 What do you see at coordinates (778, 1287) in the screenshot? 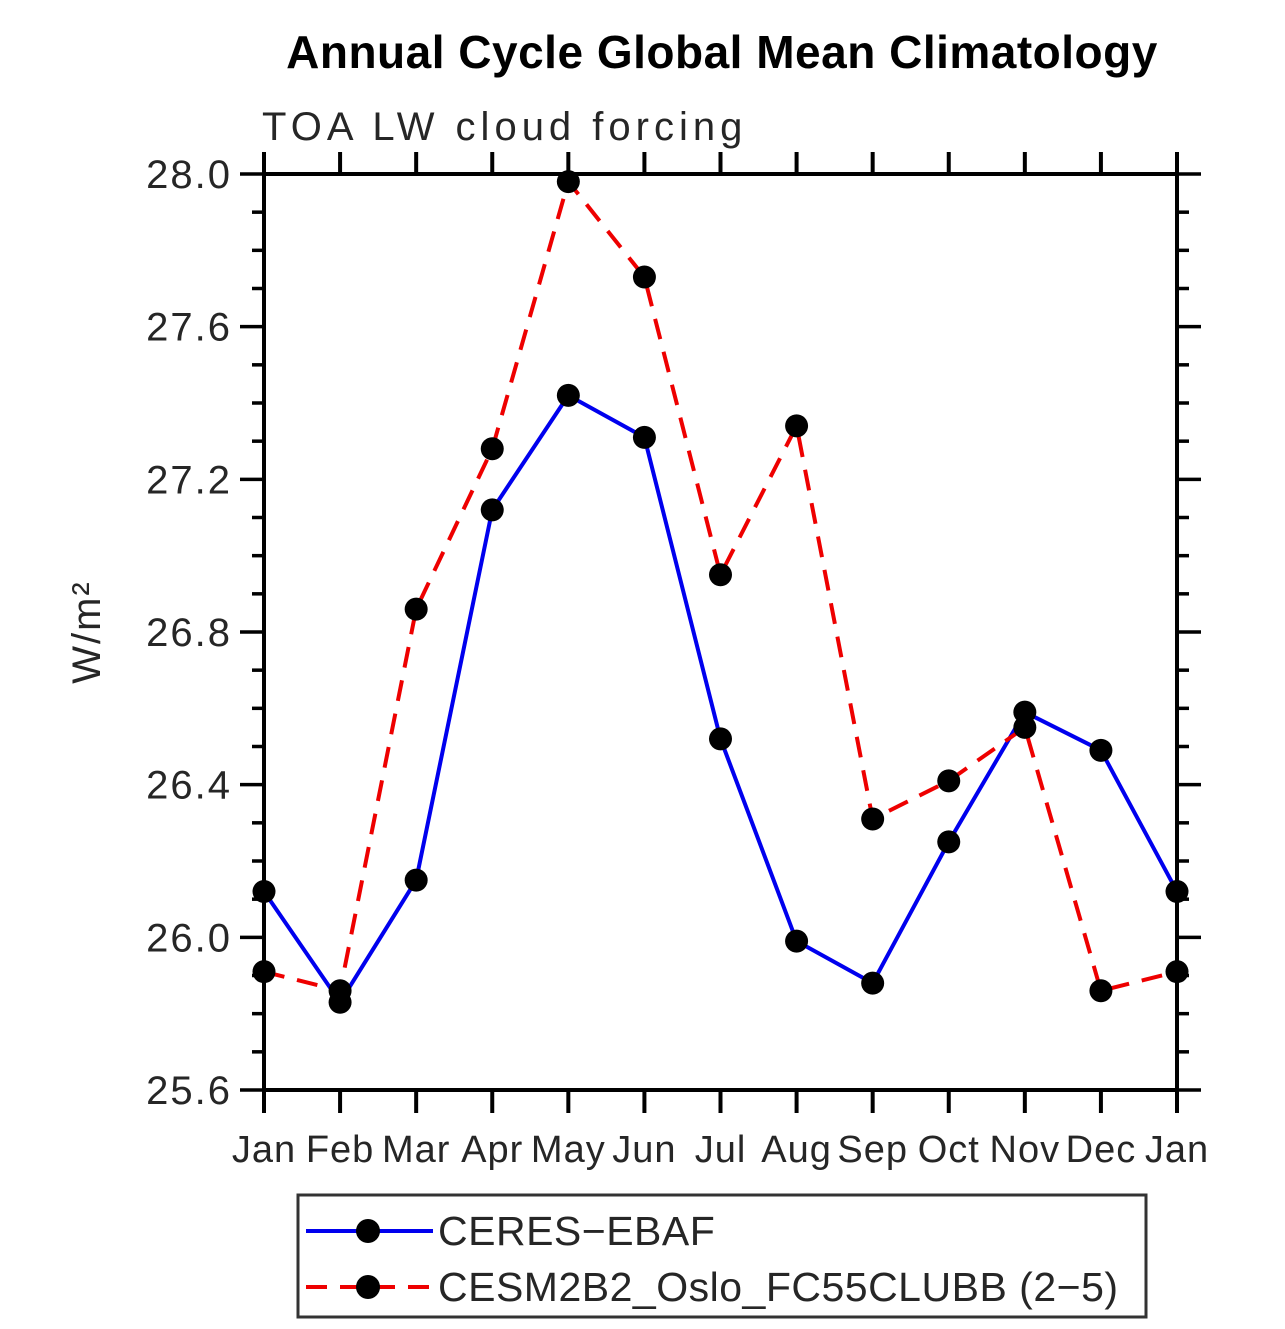
I see `legend-label-cesm2b2: CESM2B2_Oslo_FC55CLUBB (2−5)` at bounding box center [778, 1287].